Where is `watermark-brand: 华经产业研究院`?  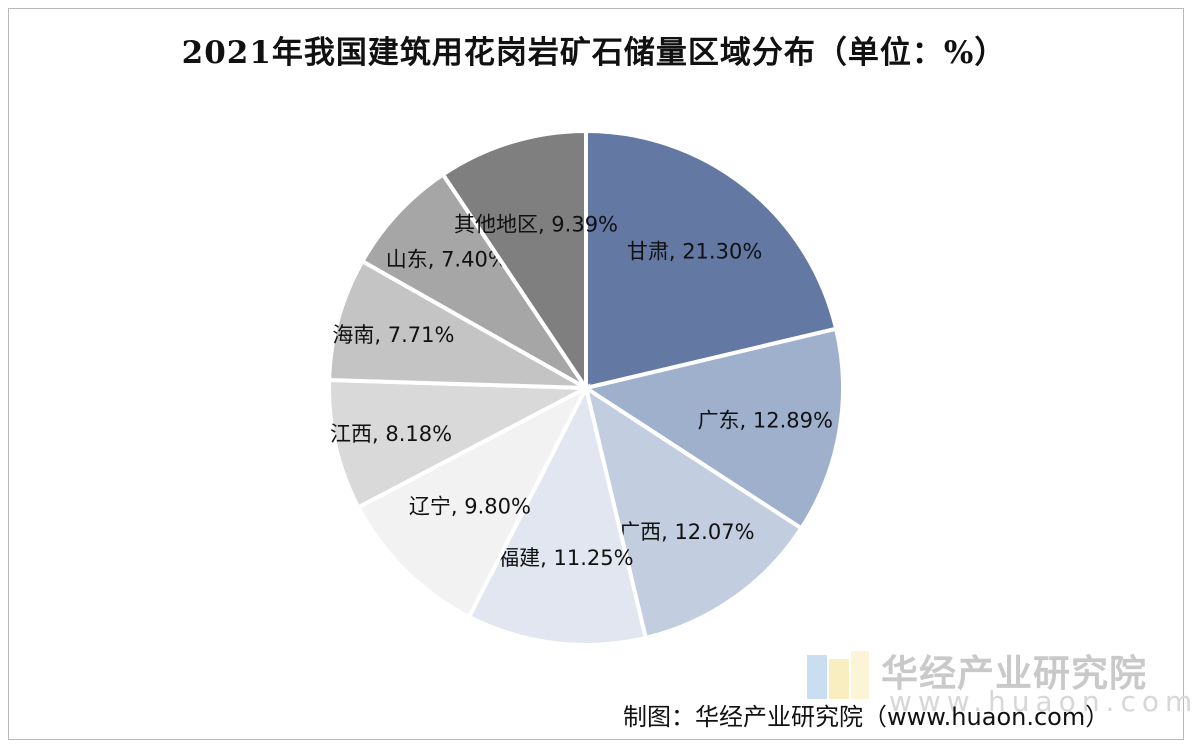
watermark-brand: 华经产业研究院 is located at coordinates (1014, 673).